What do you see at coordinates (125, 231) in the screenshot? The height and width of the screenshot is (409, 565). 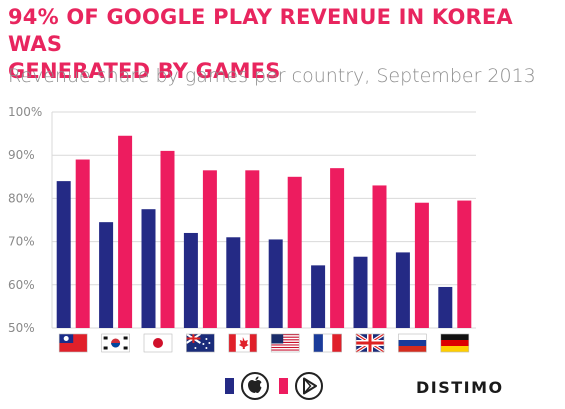 I see `bar-google-south-korea` at bounding box center [125, 231].